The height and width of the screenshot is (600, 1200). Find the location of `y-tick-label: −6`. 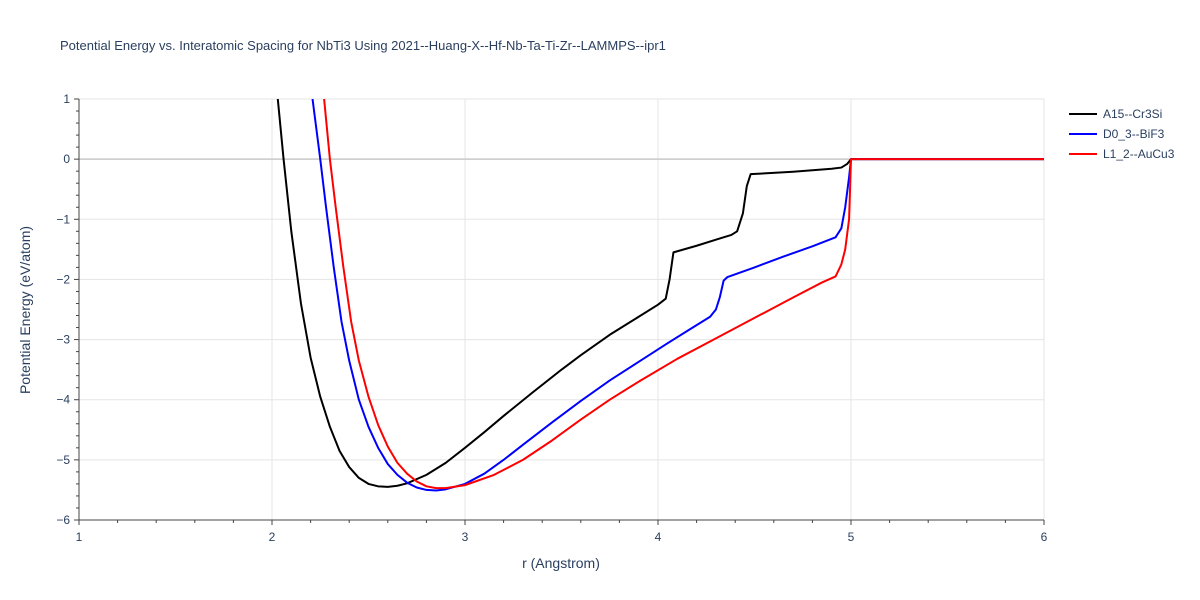

y-tick-label: −6 is located at coordinates (63, 520).